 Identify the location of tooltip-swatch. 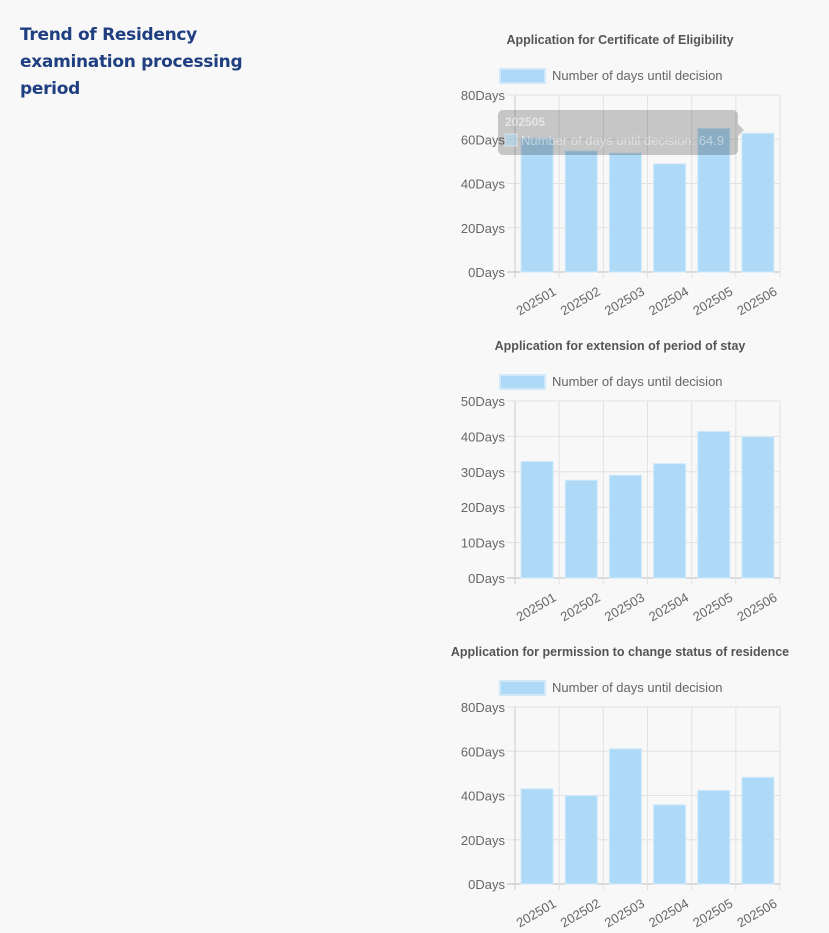
(511, 140).